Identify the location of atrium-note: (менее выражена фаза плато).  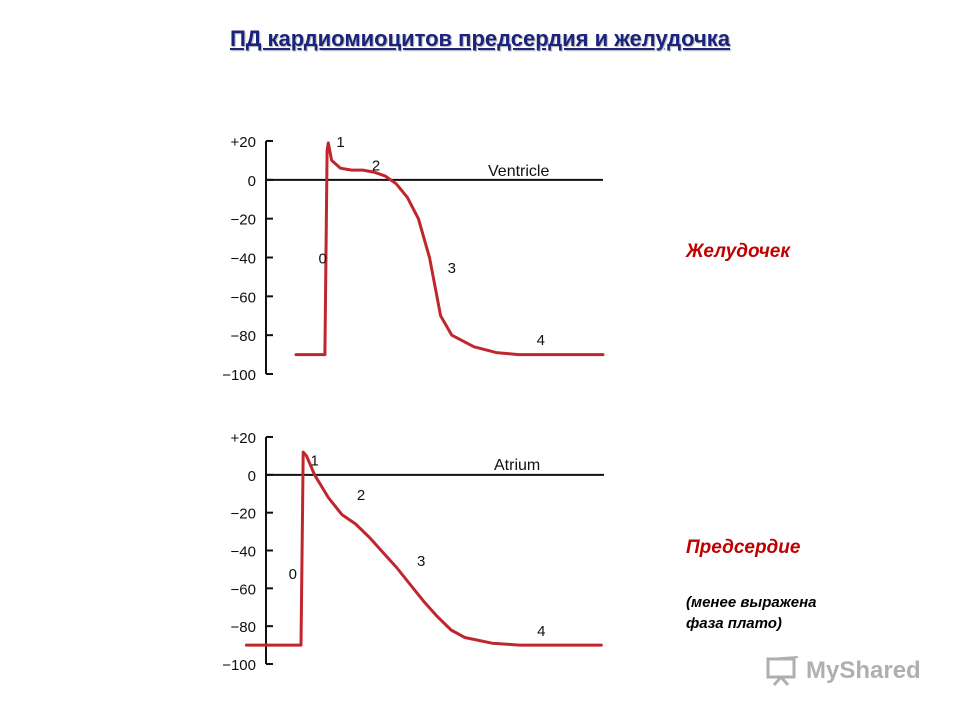
(751, 613).